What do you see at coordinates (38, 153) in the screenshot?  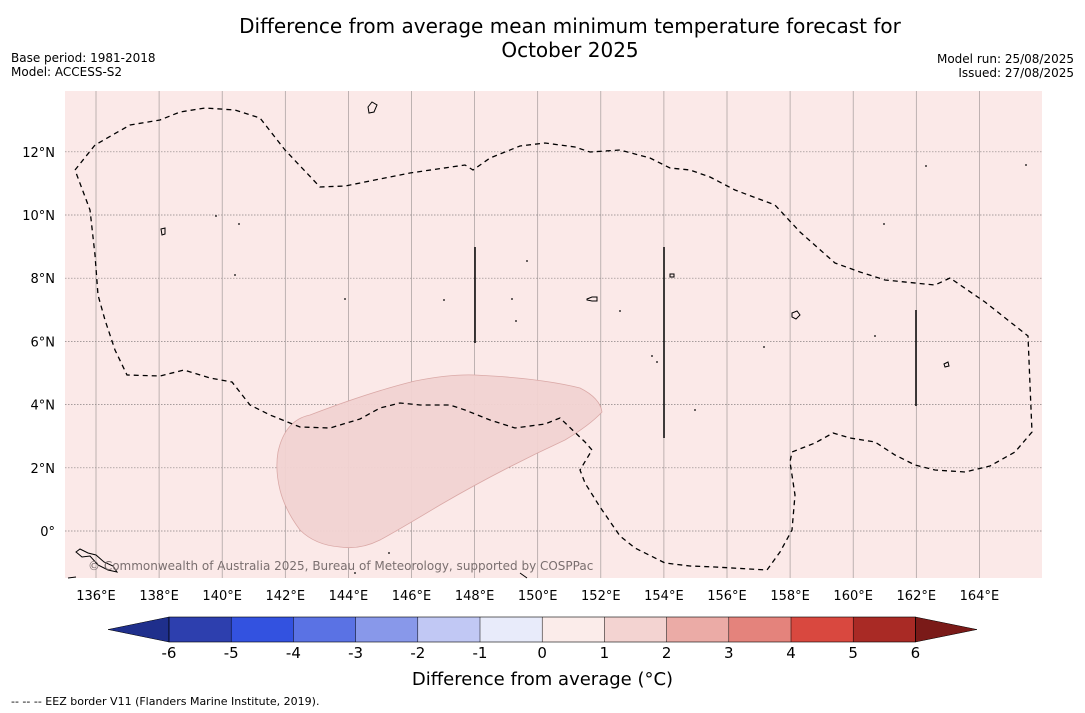 I see `latitude-tick-label: 12°N` at bounding box center [38, 153].